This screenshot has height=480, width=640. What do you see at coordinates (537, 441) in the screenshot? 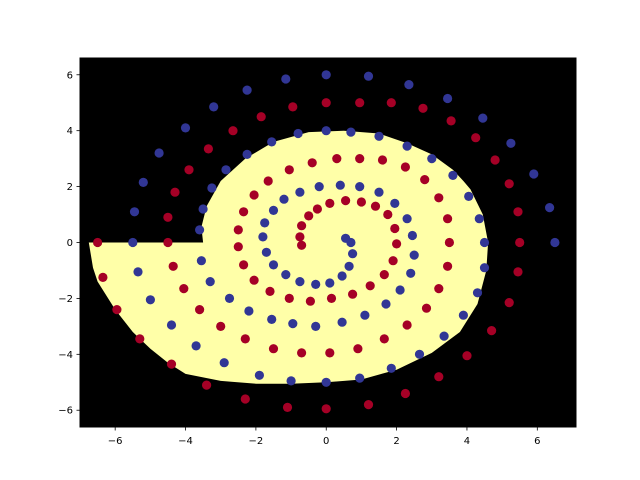
I see `x-tick-label: 6` at bounding box center [537, 441].